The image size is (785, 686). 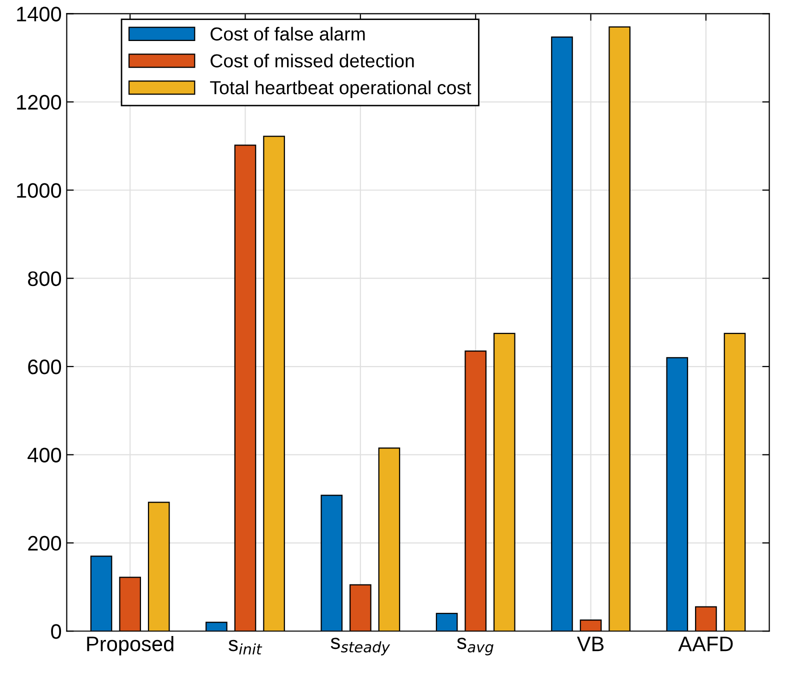 What do you see at coordinates (341, 89) in the screenshot?
I see `legend-label: Total heartbeat operational cost` at bounding box center [341, 89].